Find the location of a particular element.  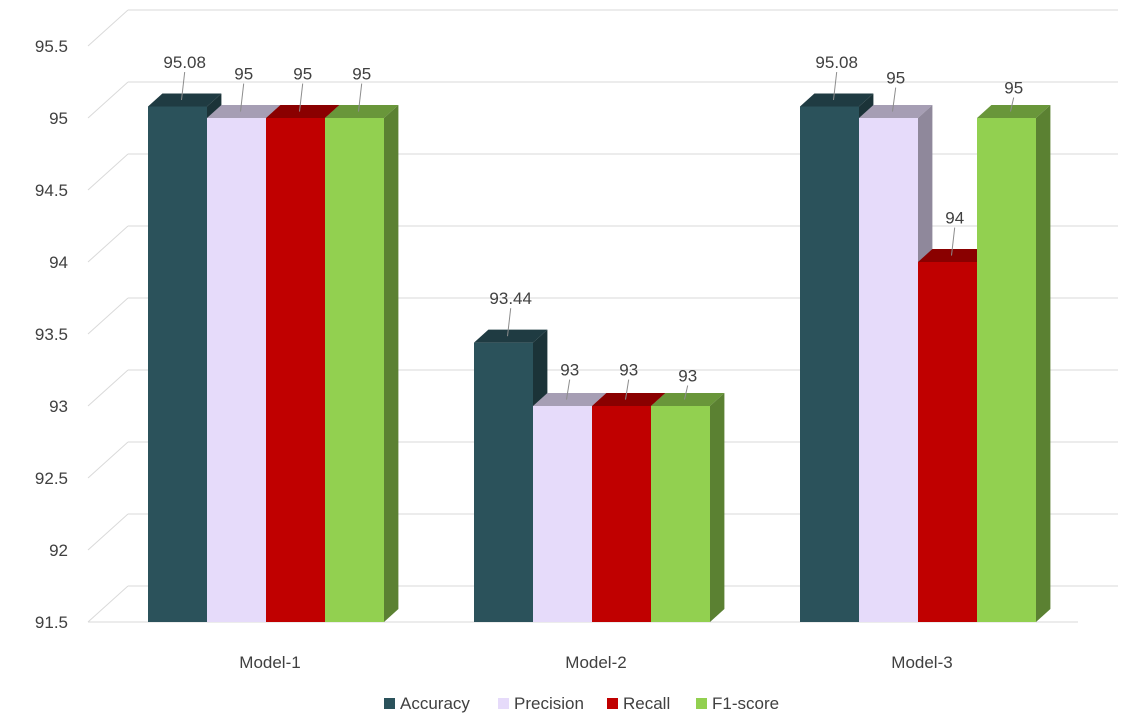

bar-recall-model-1: 95 is located at coordinates (303, 344).